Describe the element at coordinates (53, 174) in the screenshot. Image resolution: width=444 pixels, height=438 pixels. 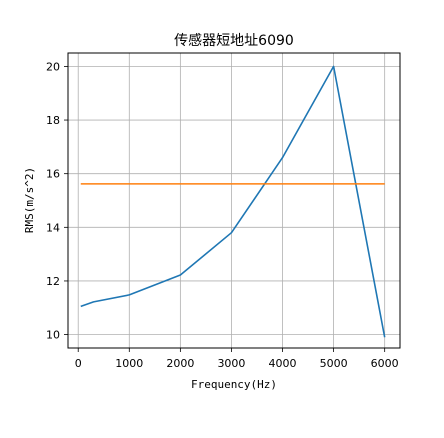
I see `y-tick-label-3: 16` at that location.